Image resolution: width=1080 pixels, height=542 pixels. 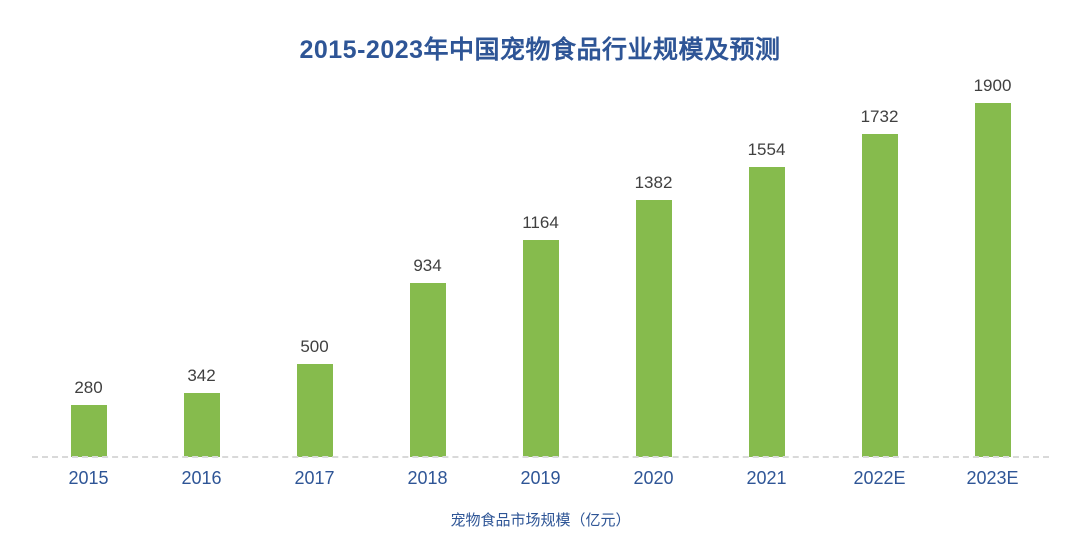 I want to click on x-axis-tick-label: 2019, so click(x=540, y=478).